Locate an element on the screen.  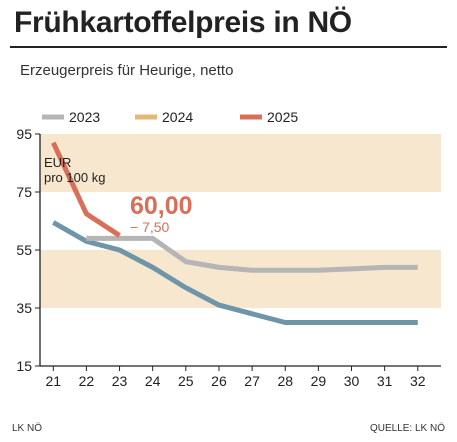
x-tick-label: 31 is located at coordinates (385, 381).